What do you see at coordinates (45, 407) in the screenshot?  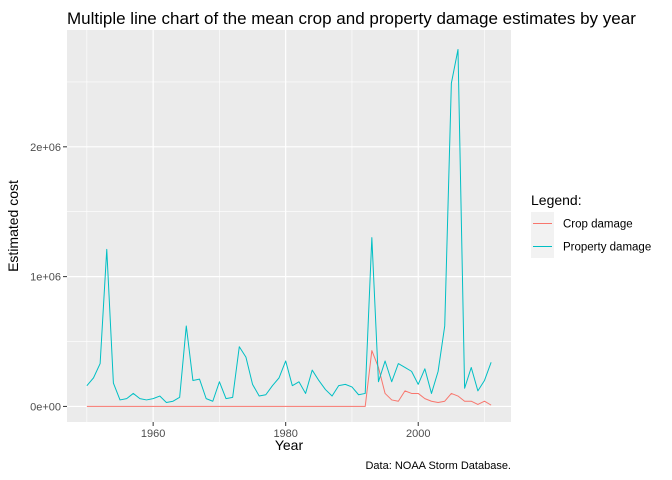 I see `y-tick-label: 0e+00` at bounding box center [45, 407].